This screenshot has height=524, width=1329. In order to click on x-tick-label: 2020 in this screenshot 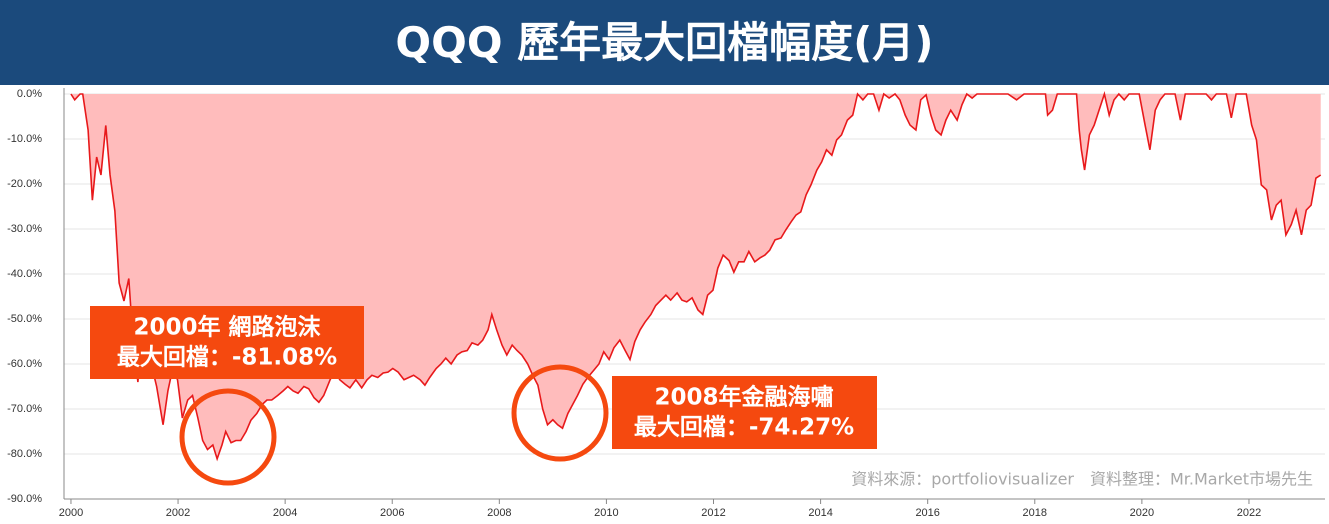, I will do `click(1142, 513)`.